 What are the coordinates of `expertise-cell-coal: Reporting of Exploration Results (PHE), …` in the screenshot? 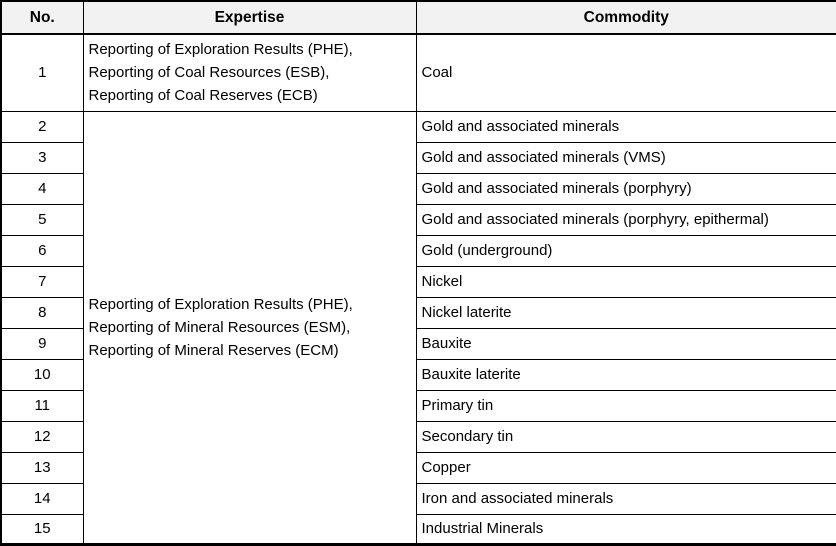 It's located at (249, 72).